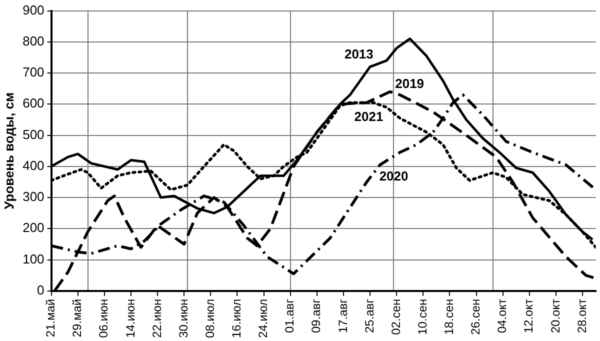 Image resolution: width=600 pixels, height=341 pixels. Describe the element at coordinates (369, 315) in the screenshot. I see `x-tick-label: 25.авг` at that location.